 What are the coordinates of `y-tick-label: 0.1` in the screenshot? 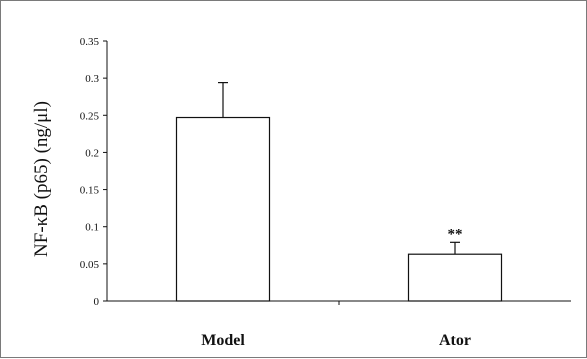 It's located at (92, 228).